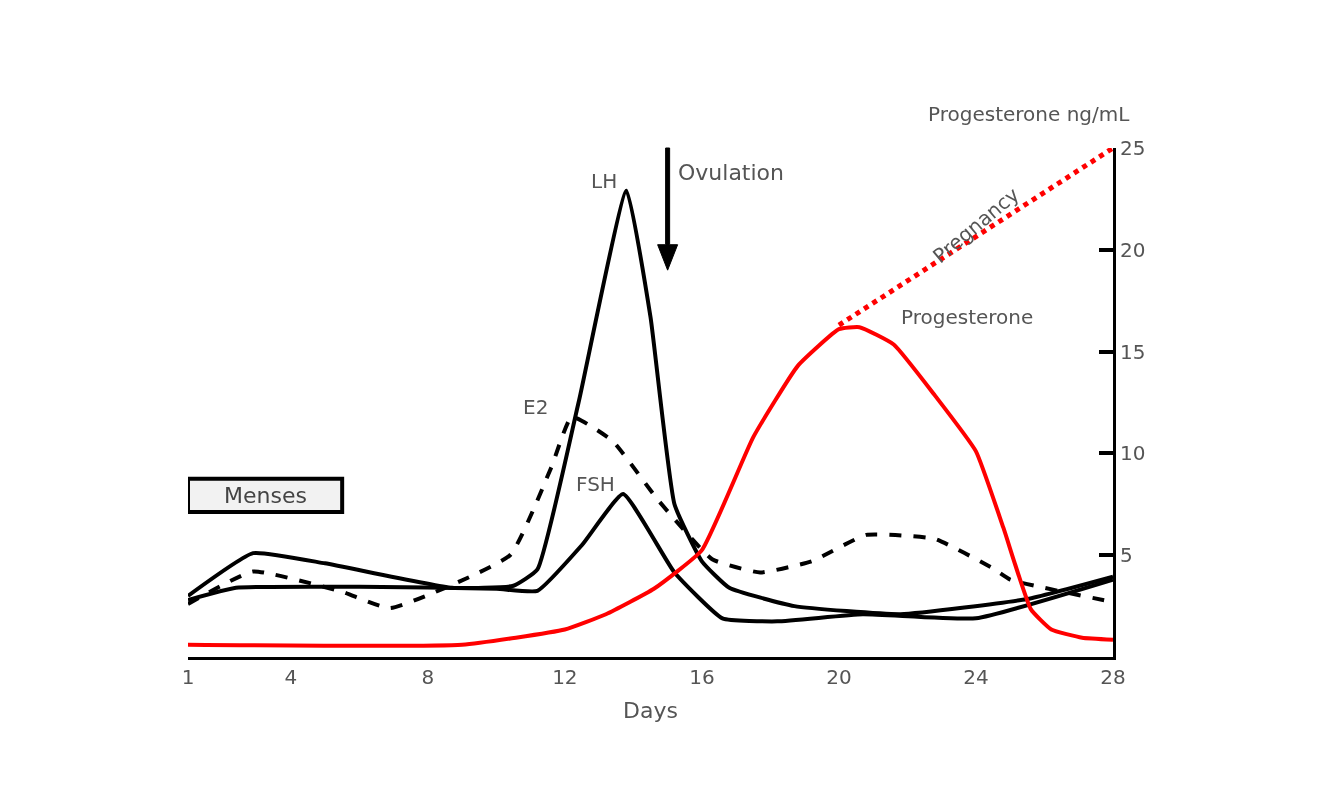  I want to click on y-tick-label: 25, so click(1133, 148).